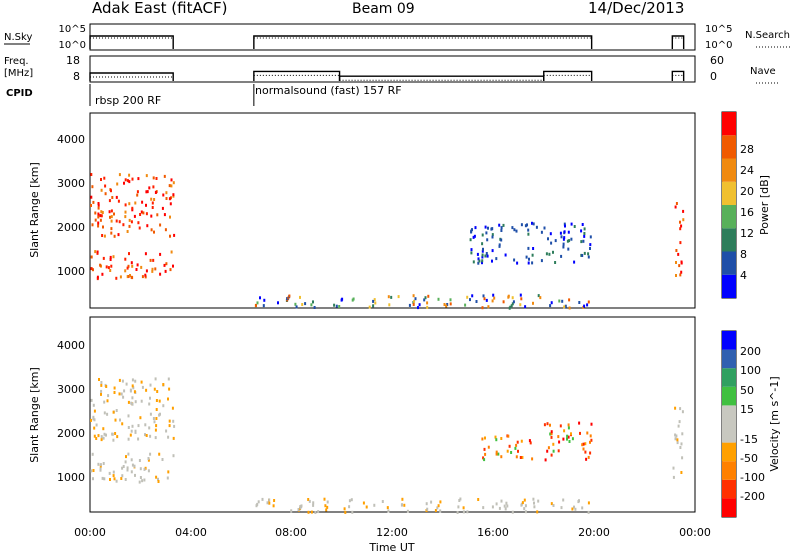 The width and height of the screenshot is (800, 554). I want to click on velocity-cbtick-100: 100, so click(750, 370).